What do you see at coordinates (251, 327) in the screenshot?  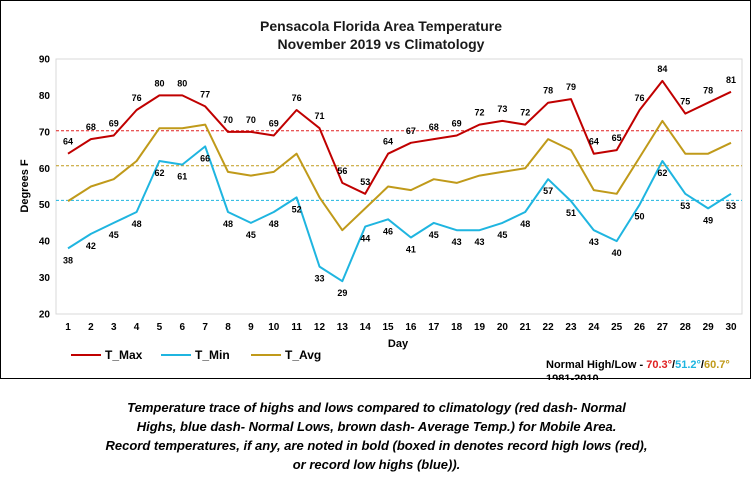 I see `x-tick-label: 9` at bounding box center [251, 327].